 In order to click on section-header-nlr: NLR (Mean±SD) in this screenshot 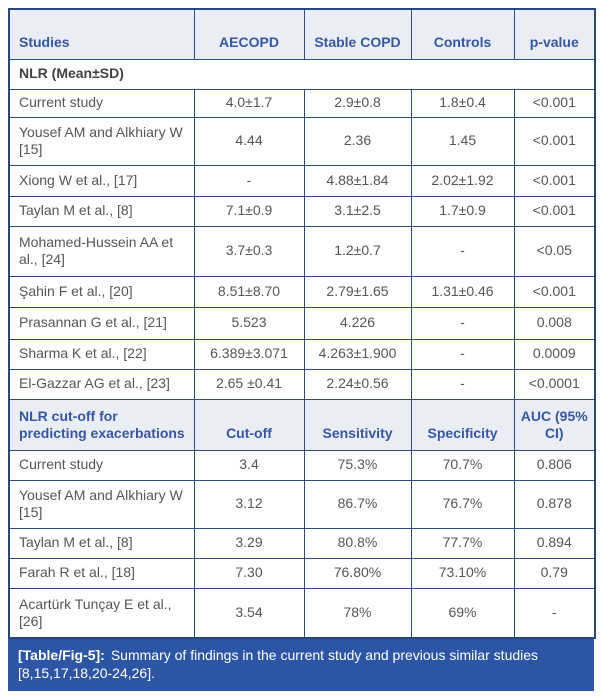, I will do `click(302, 74)`.